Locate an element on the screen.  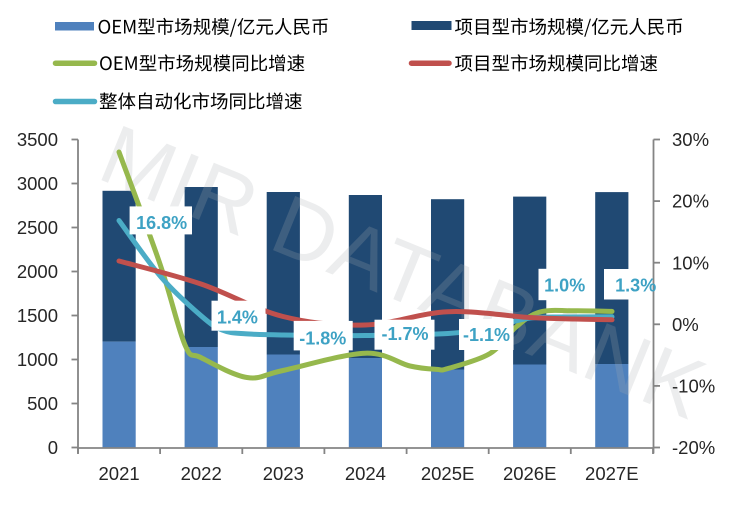
svg-text: -10% is located at coordinates (693, 386).